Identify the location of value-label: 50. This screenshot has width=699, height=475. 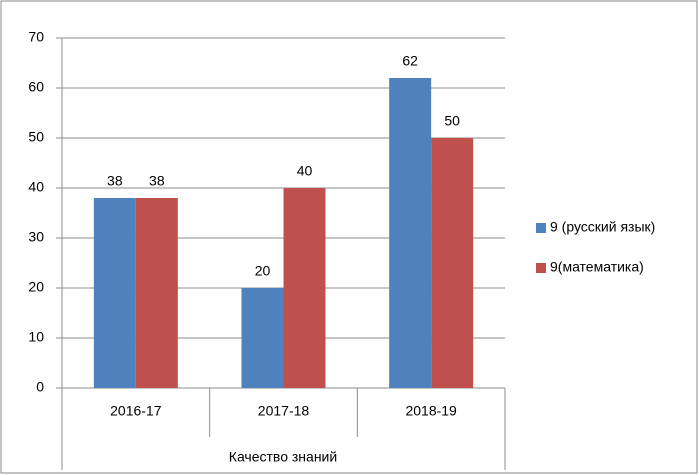
(452, 121).